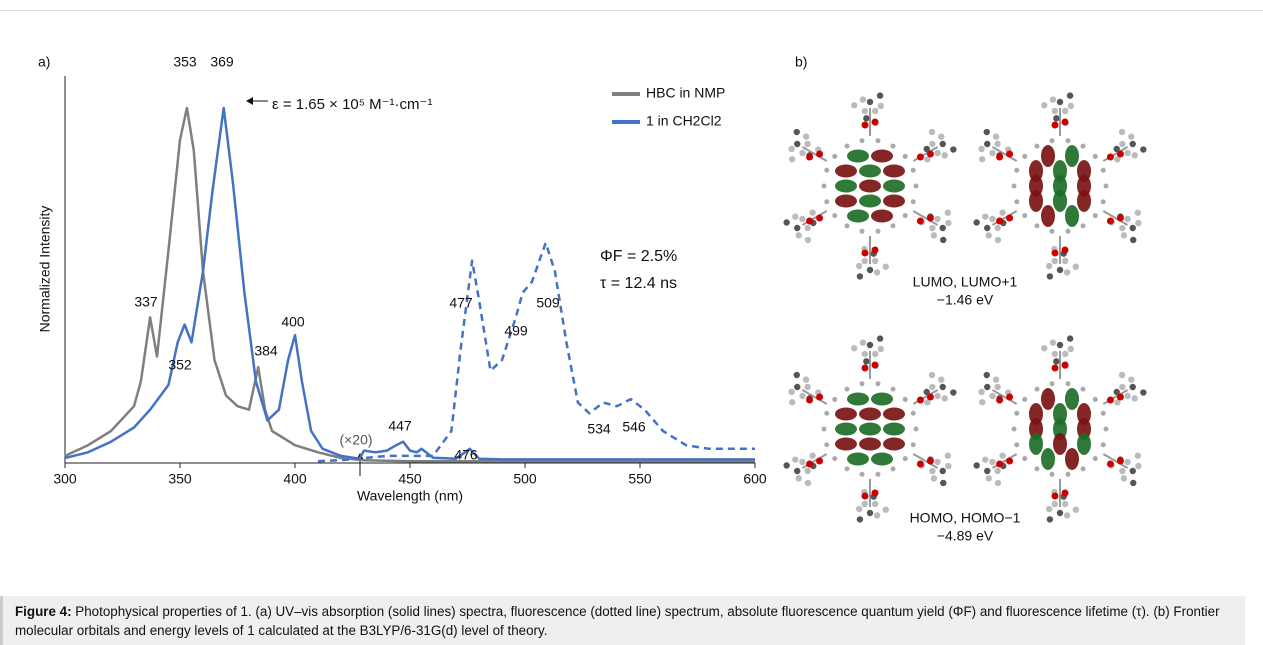 The width and height of the screenshot is (1263, 645). Describe the element at coordinates (45, 269) in the screenshot. I see `y-axis-label: Normalized Intensity` at that location.